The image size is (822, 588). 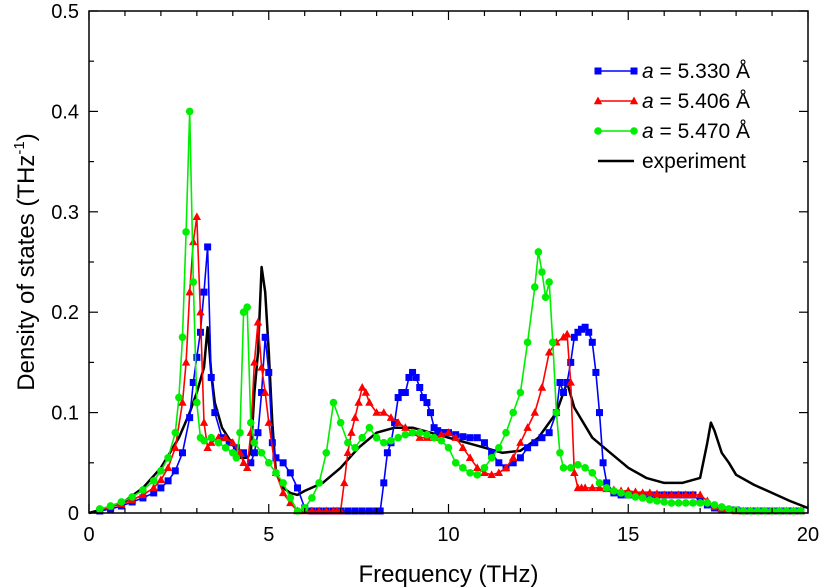 I want to click on legend-label: a = 5.470 Å, so click(x=696, y=131).